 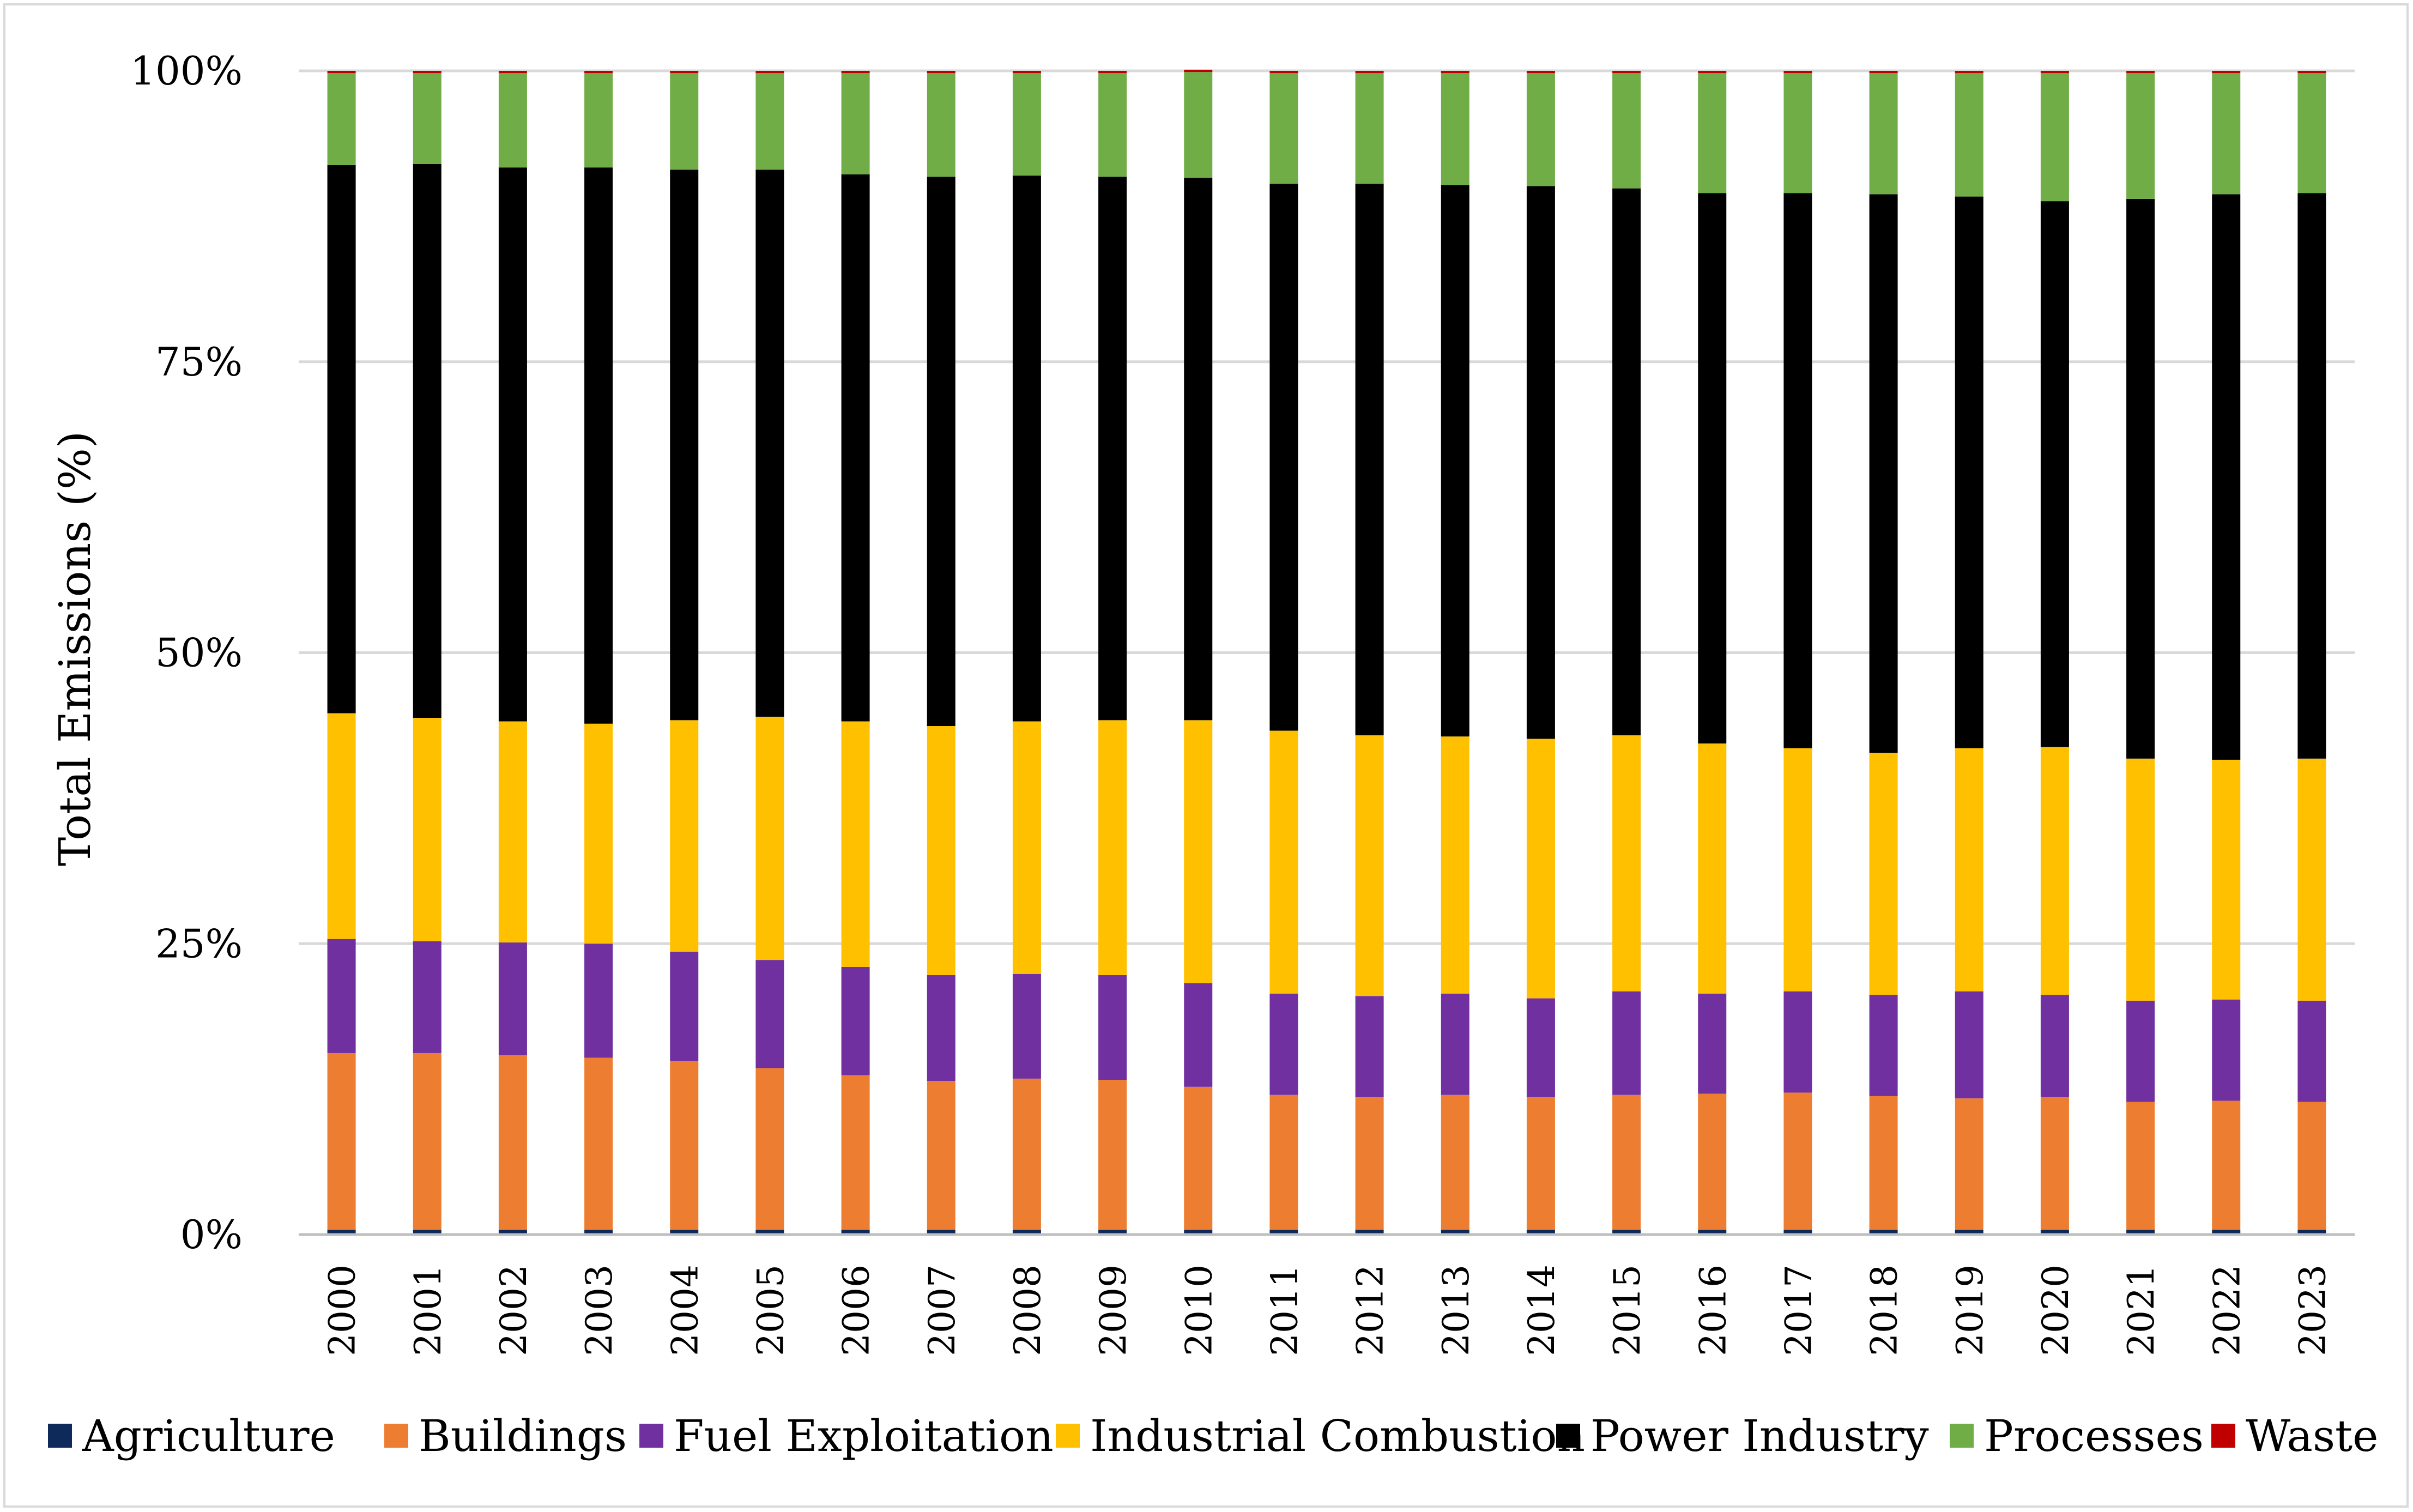 What do you see at coordinates (1798, 1042) in the screenshot?
I see `bar-fuel-exploitation-2017` at bounding box center [1798, 1042].